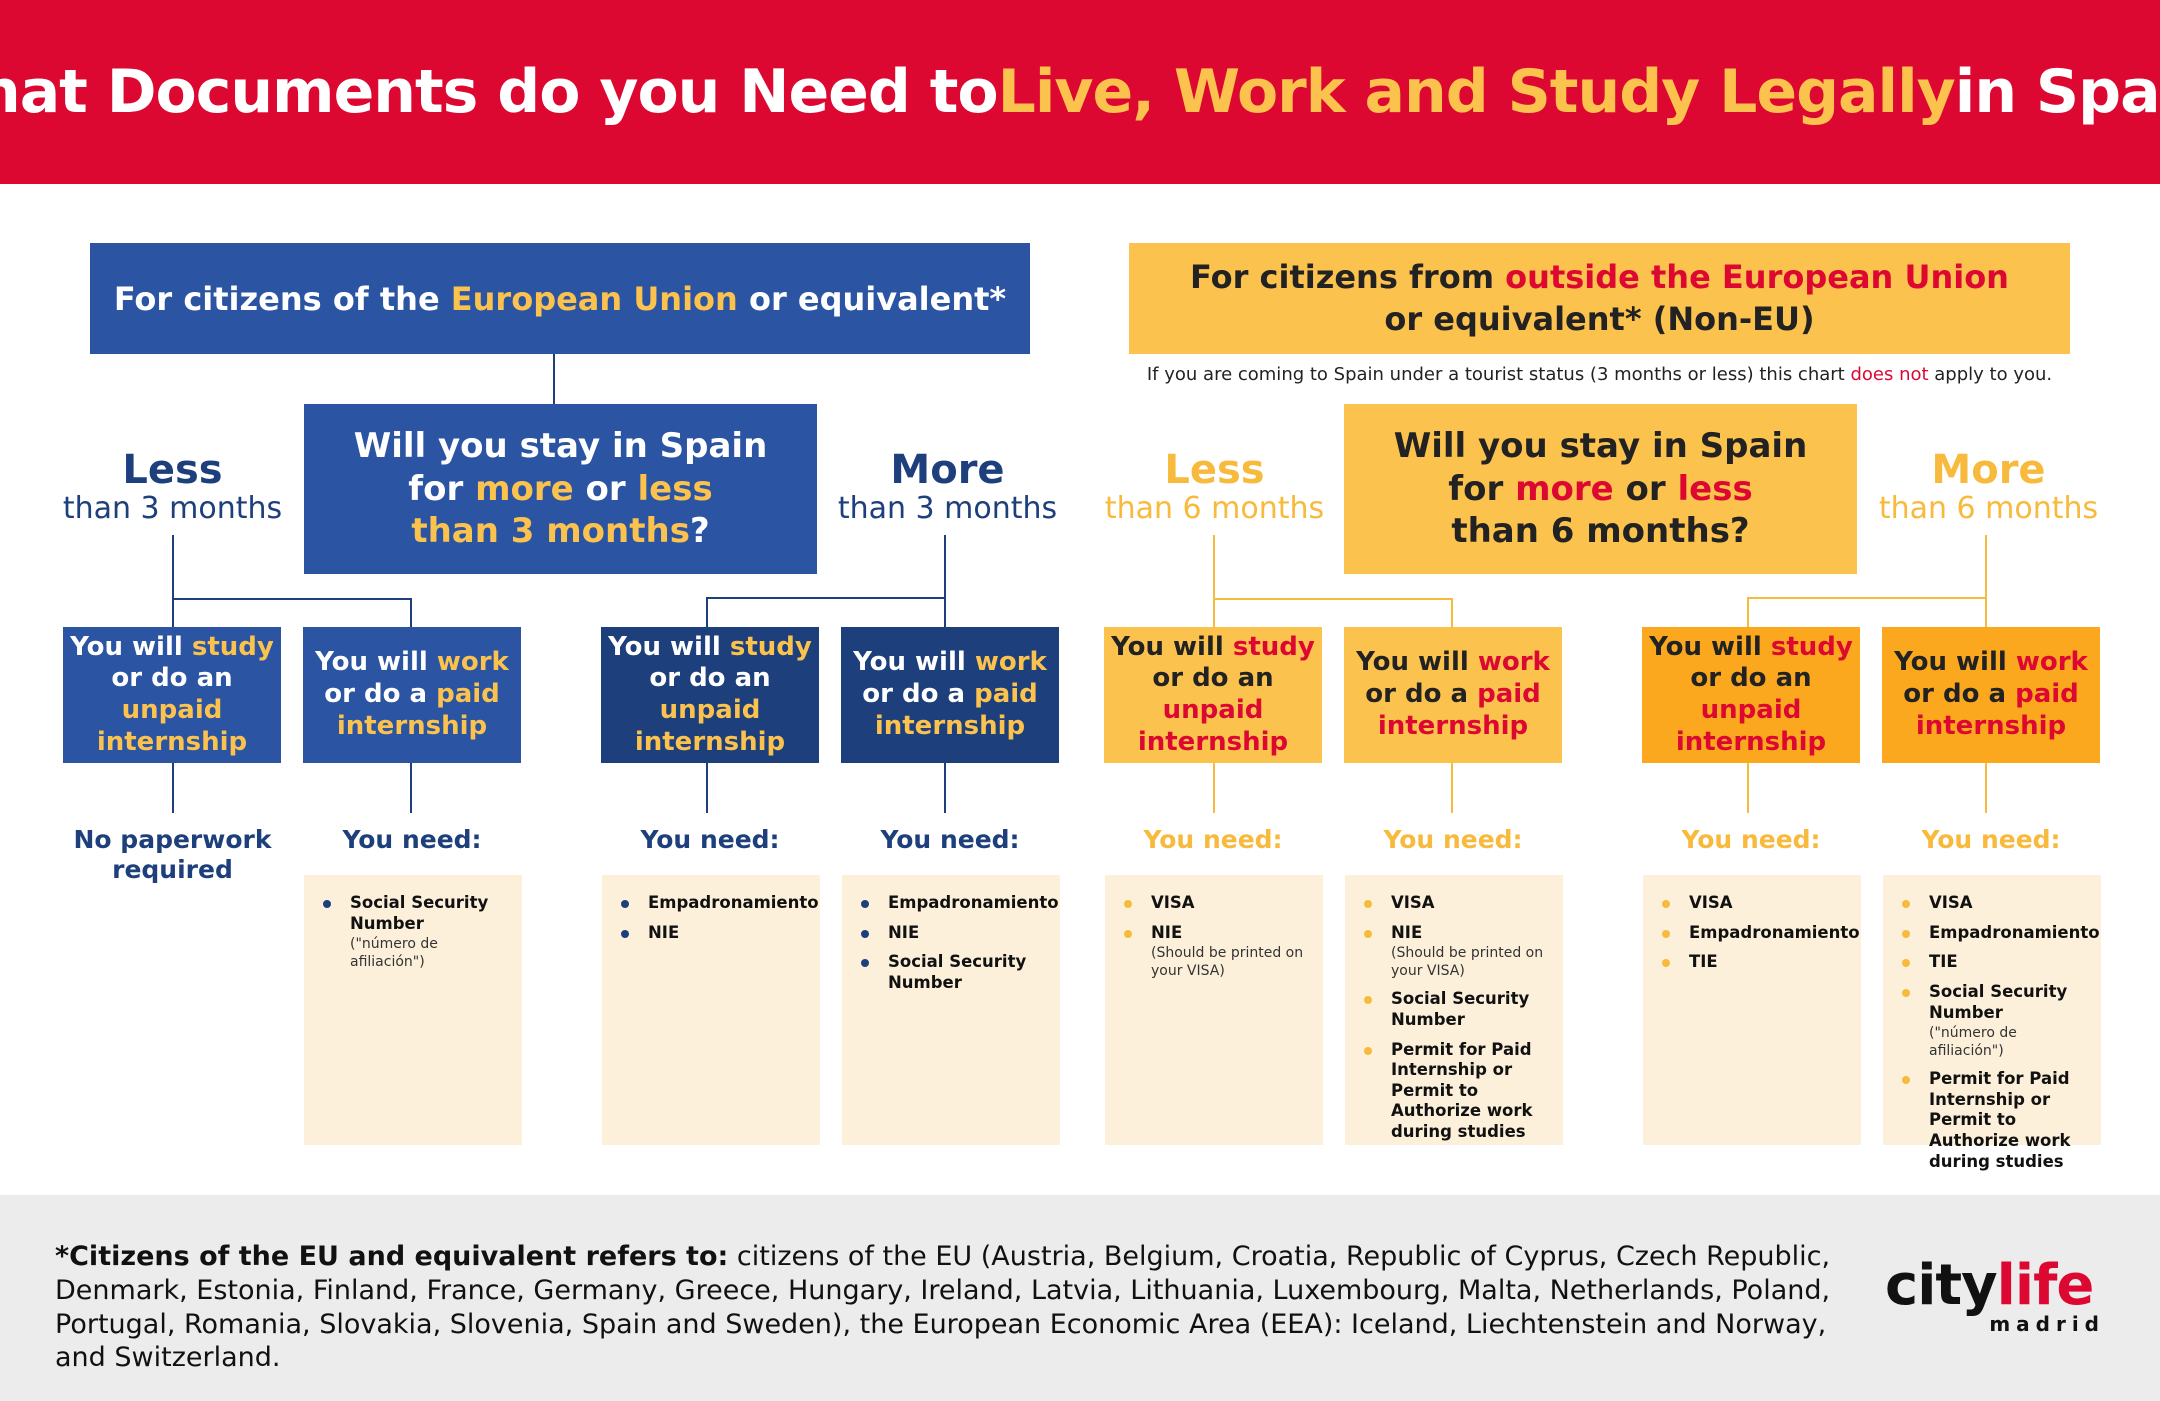 The height and width of the screenshot is (1401, 2160). Describe the element at coordinates (1703, 962) in the screenshot. I see `document-name: TIE` at that location.